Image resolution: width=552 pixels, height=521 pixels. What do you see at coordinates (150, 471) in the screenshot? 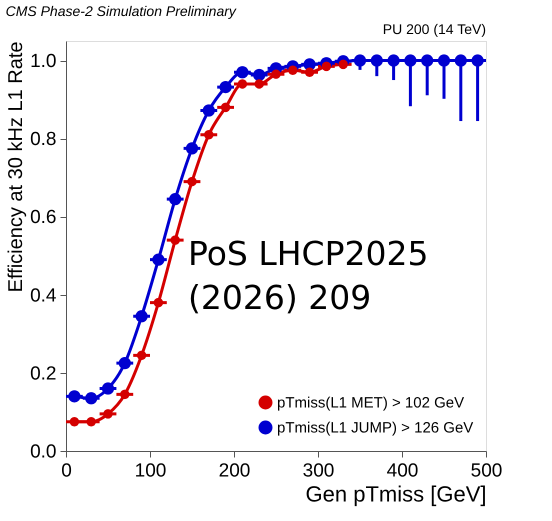
I see `x-tick-label: 100` at bounding box center [150, 471].